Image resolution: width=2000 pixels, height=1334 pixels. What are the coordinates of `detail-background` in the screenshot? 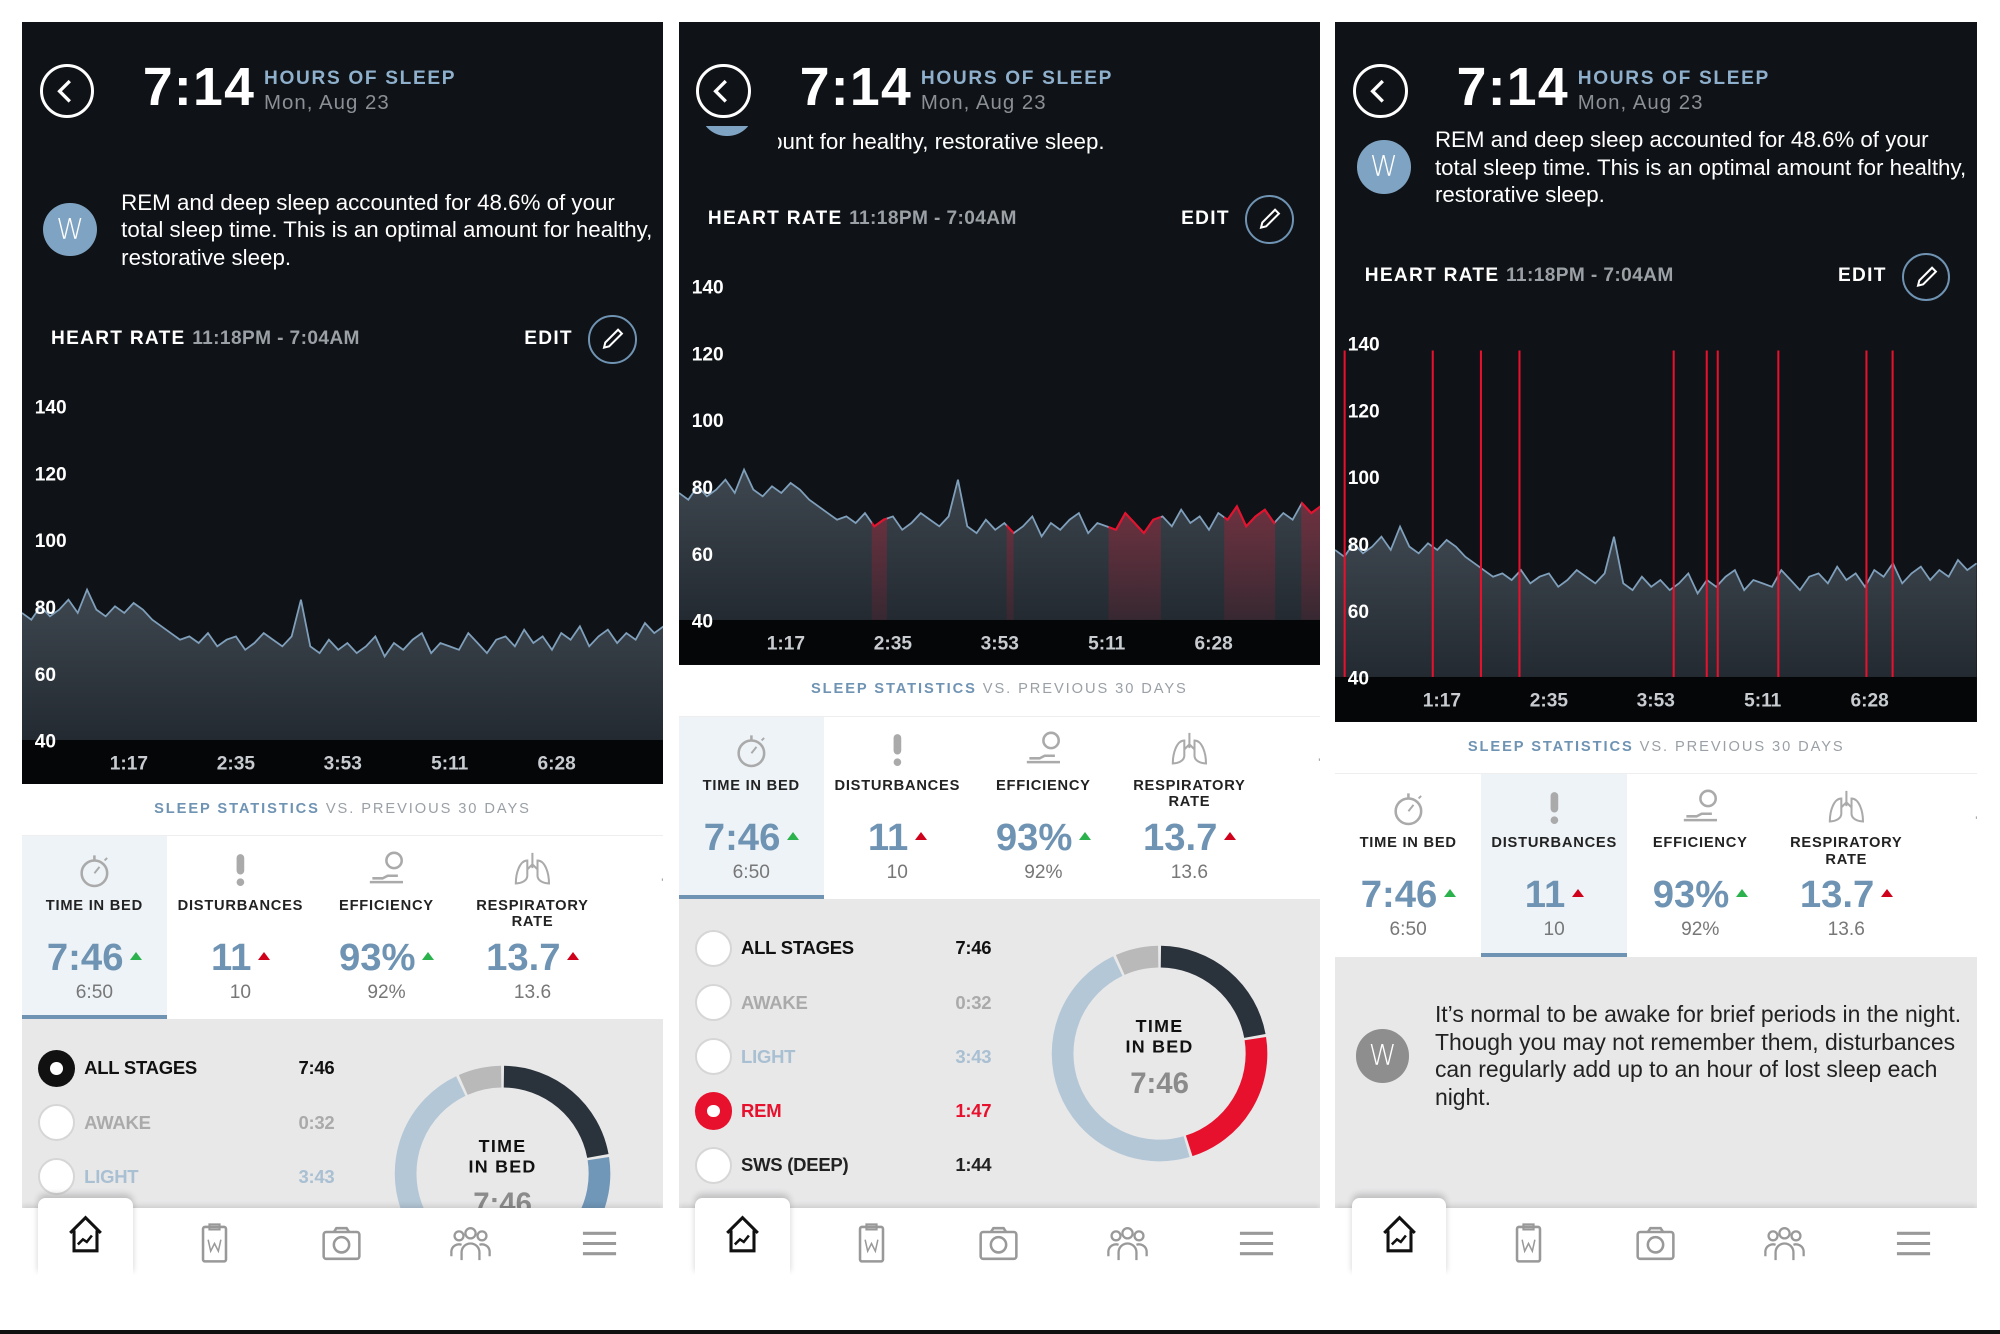 It's located at (342, 1113).